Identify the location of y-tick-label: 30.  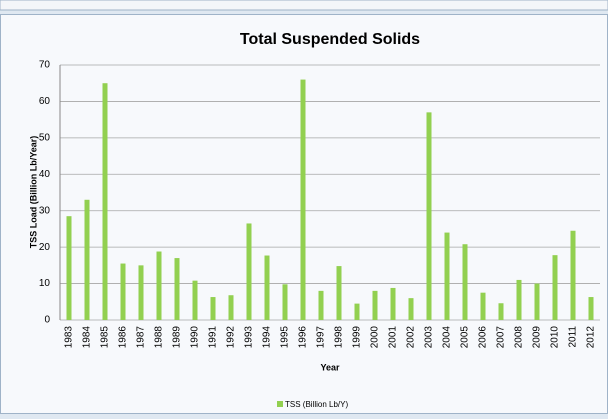
(45, 210).